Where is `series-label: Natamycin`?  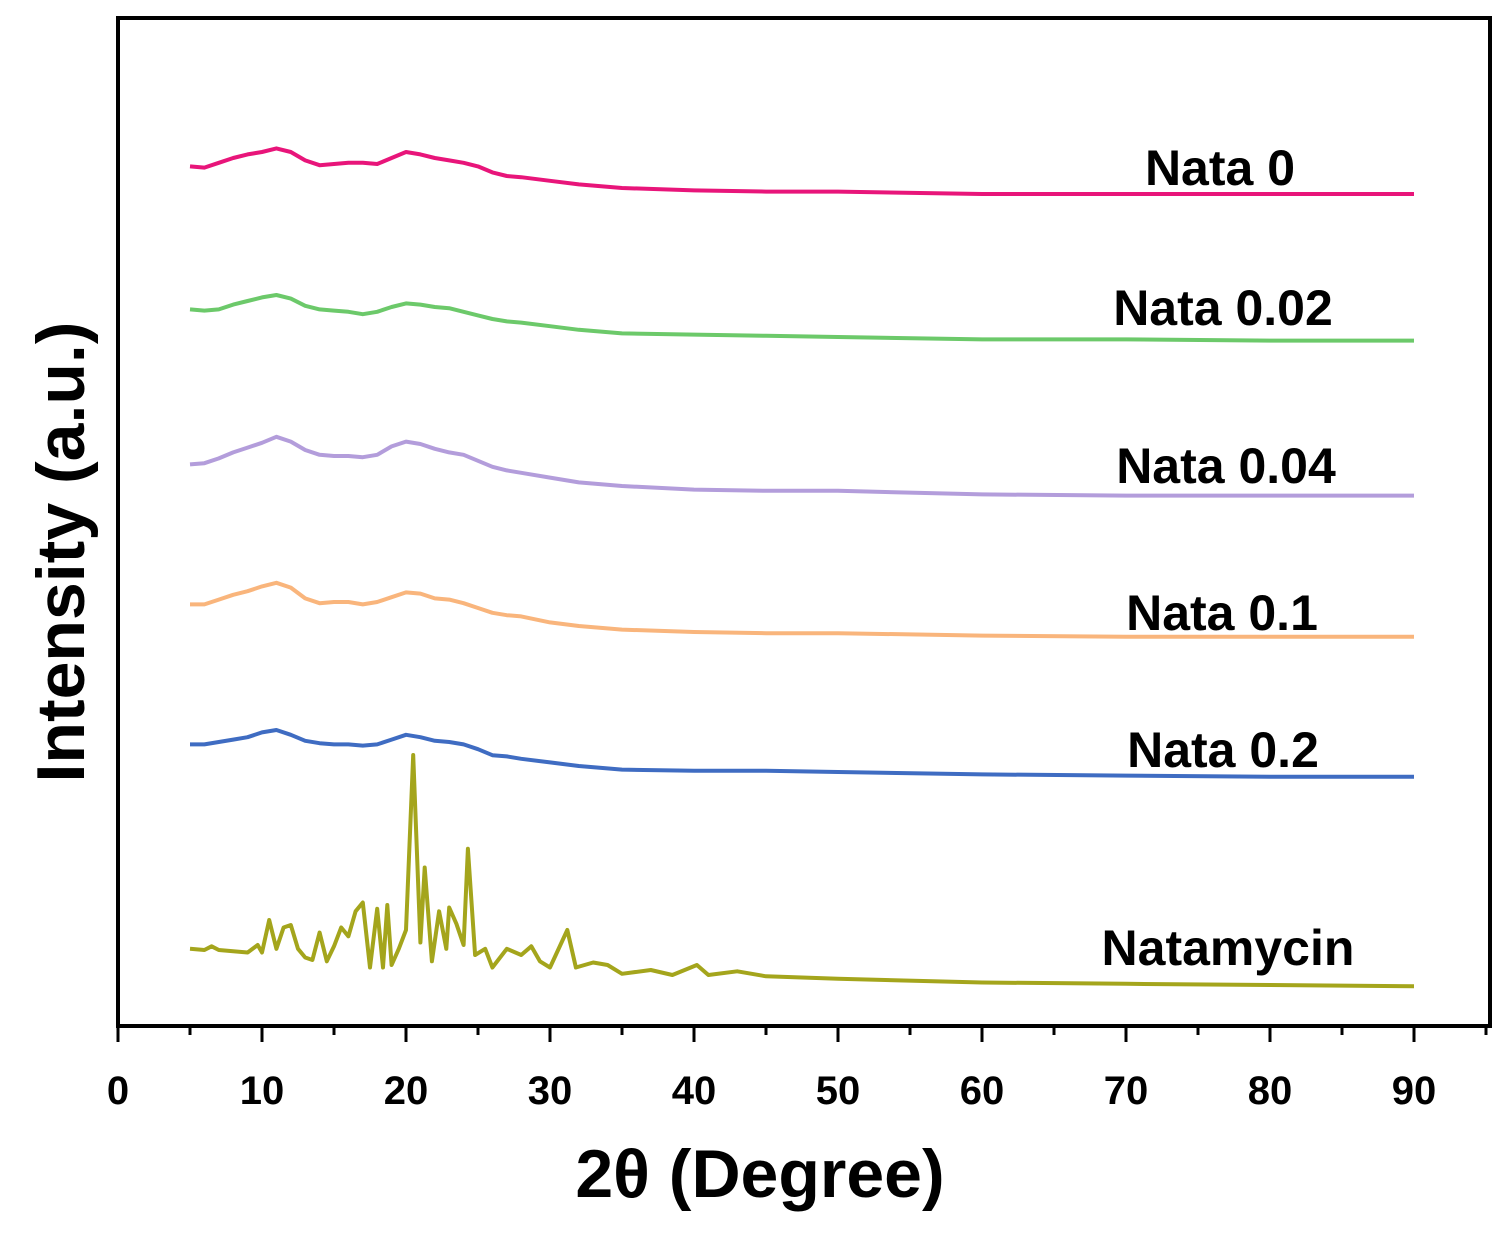 series-label: Natamycin is located at coordinates (1228, 948).